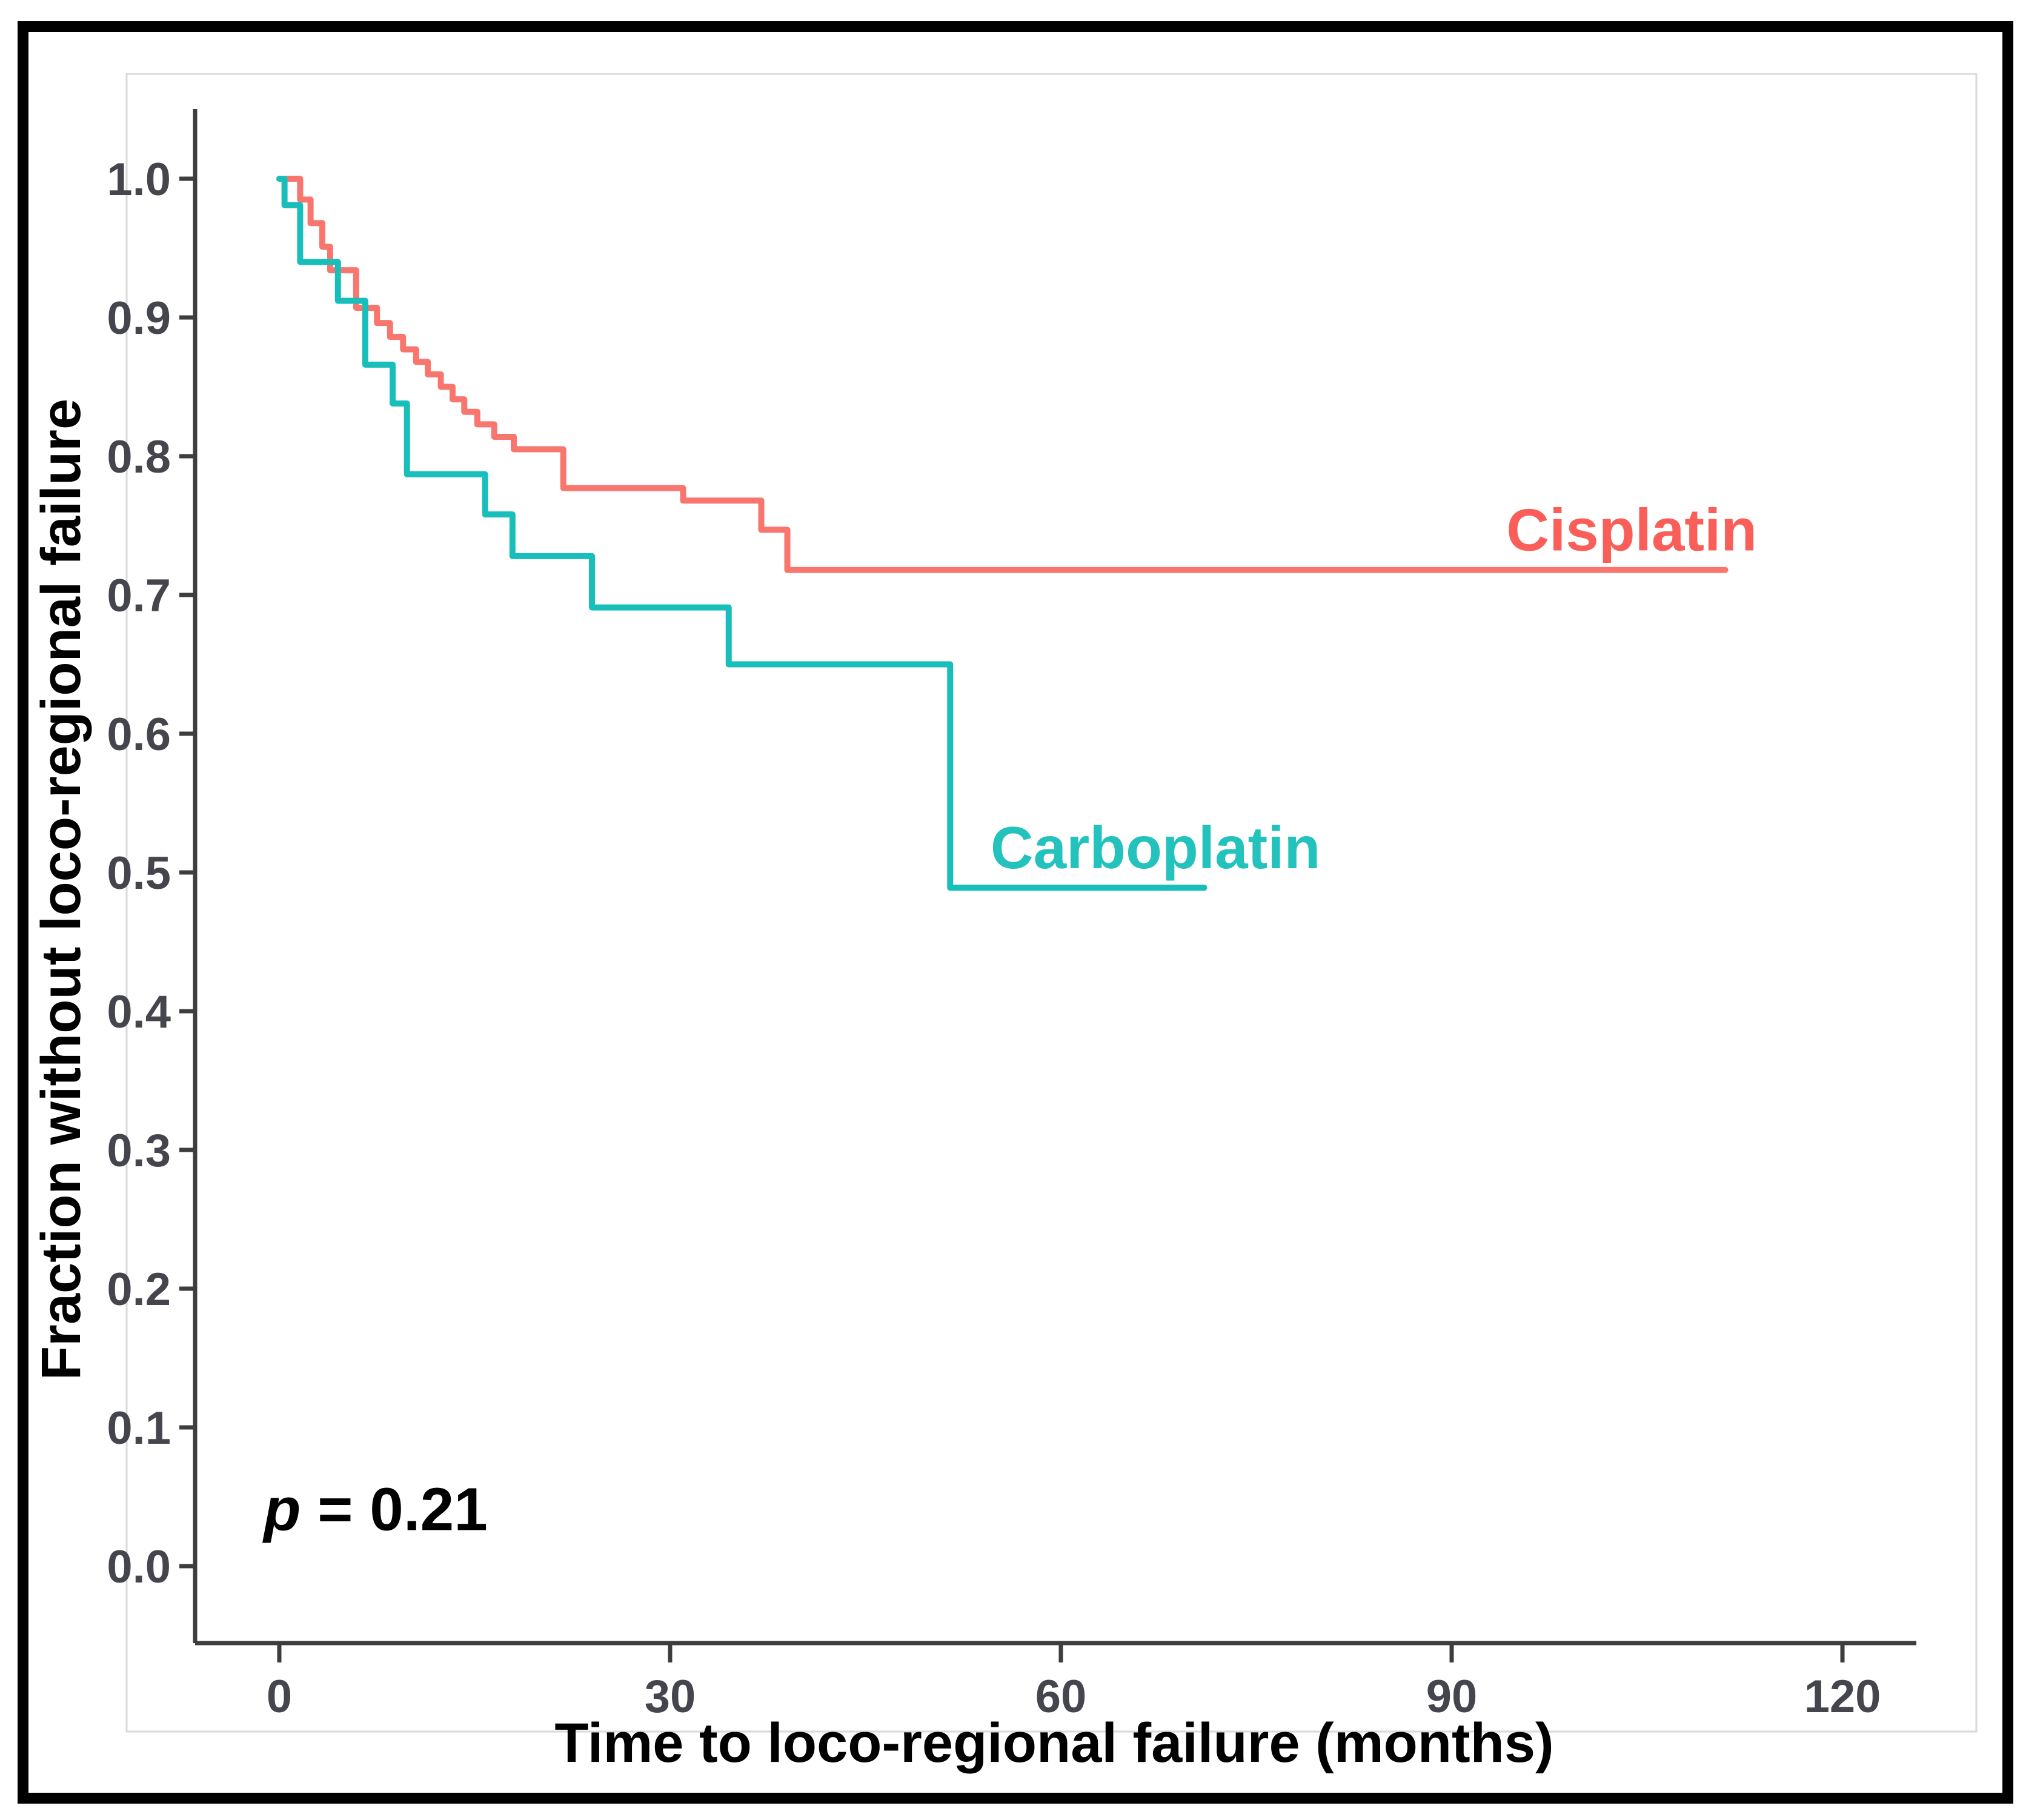 This screenshot has height=1820, width=2023. Describe the element at coordinates (1053, 1743) in the screenshot. I see `x-axis-title: Time to loco-regional failure (months)` at that location.